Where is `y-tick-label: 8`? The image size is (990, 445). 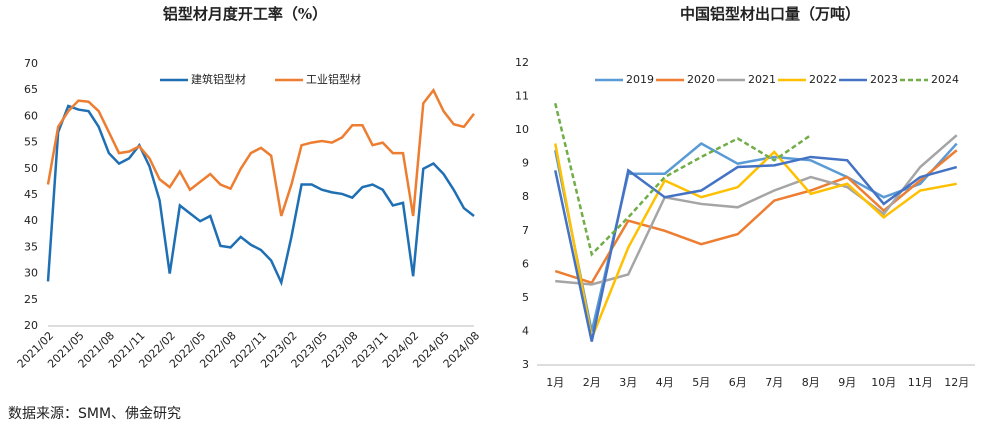
y-tick-label: 8 is located at coordinates (525, 196).